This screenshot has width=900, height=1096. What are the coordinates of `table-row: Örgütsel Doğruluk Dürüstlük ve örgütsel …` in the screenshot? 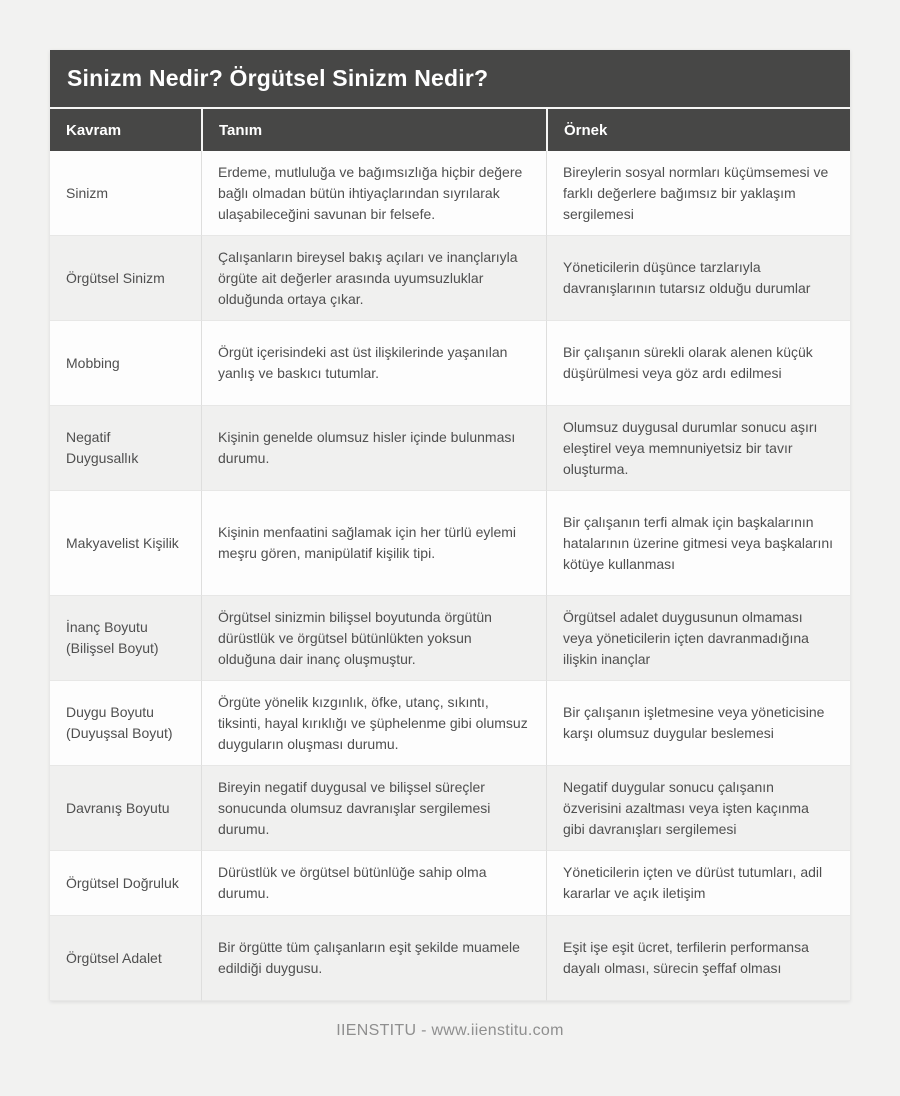 It's located at (450, 883).